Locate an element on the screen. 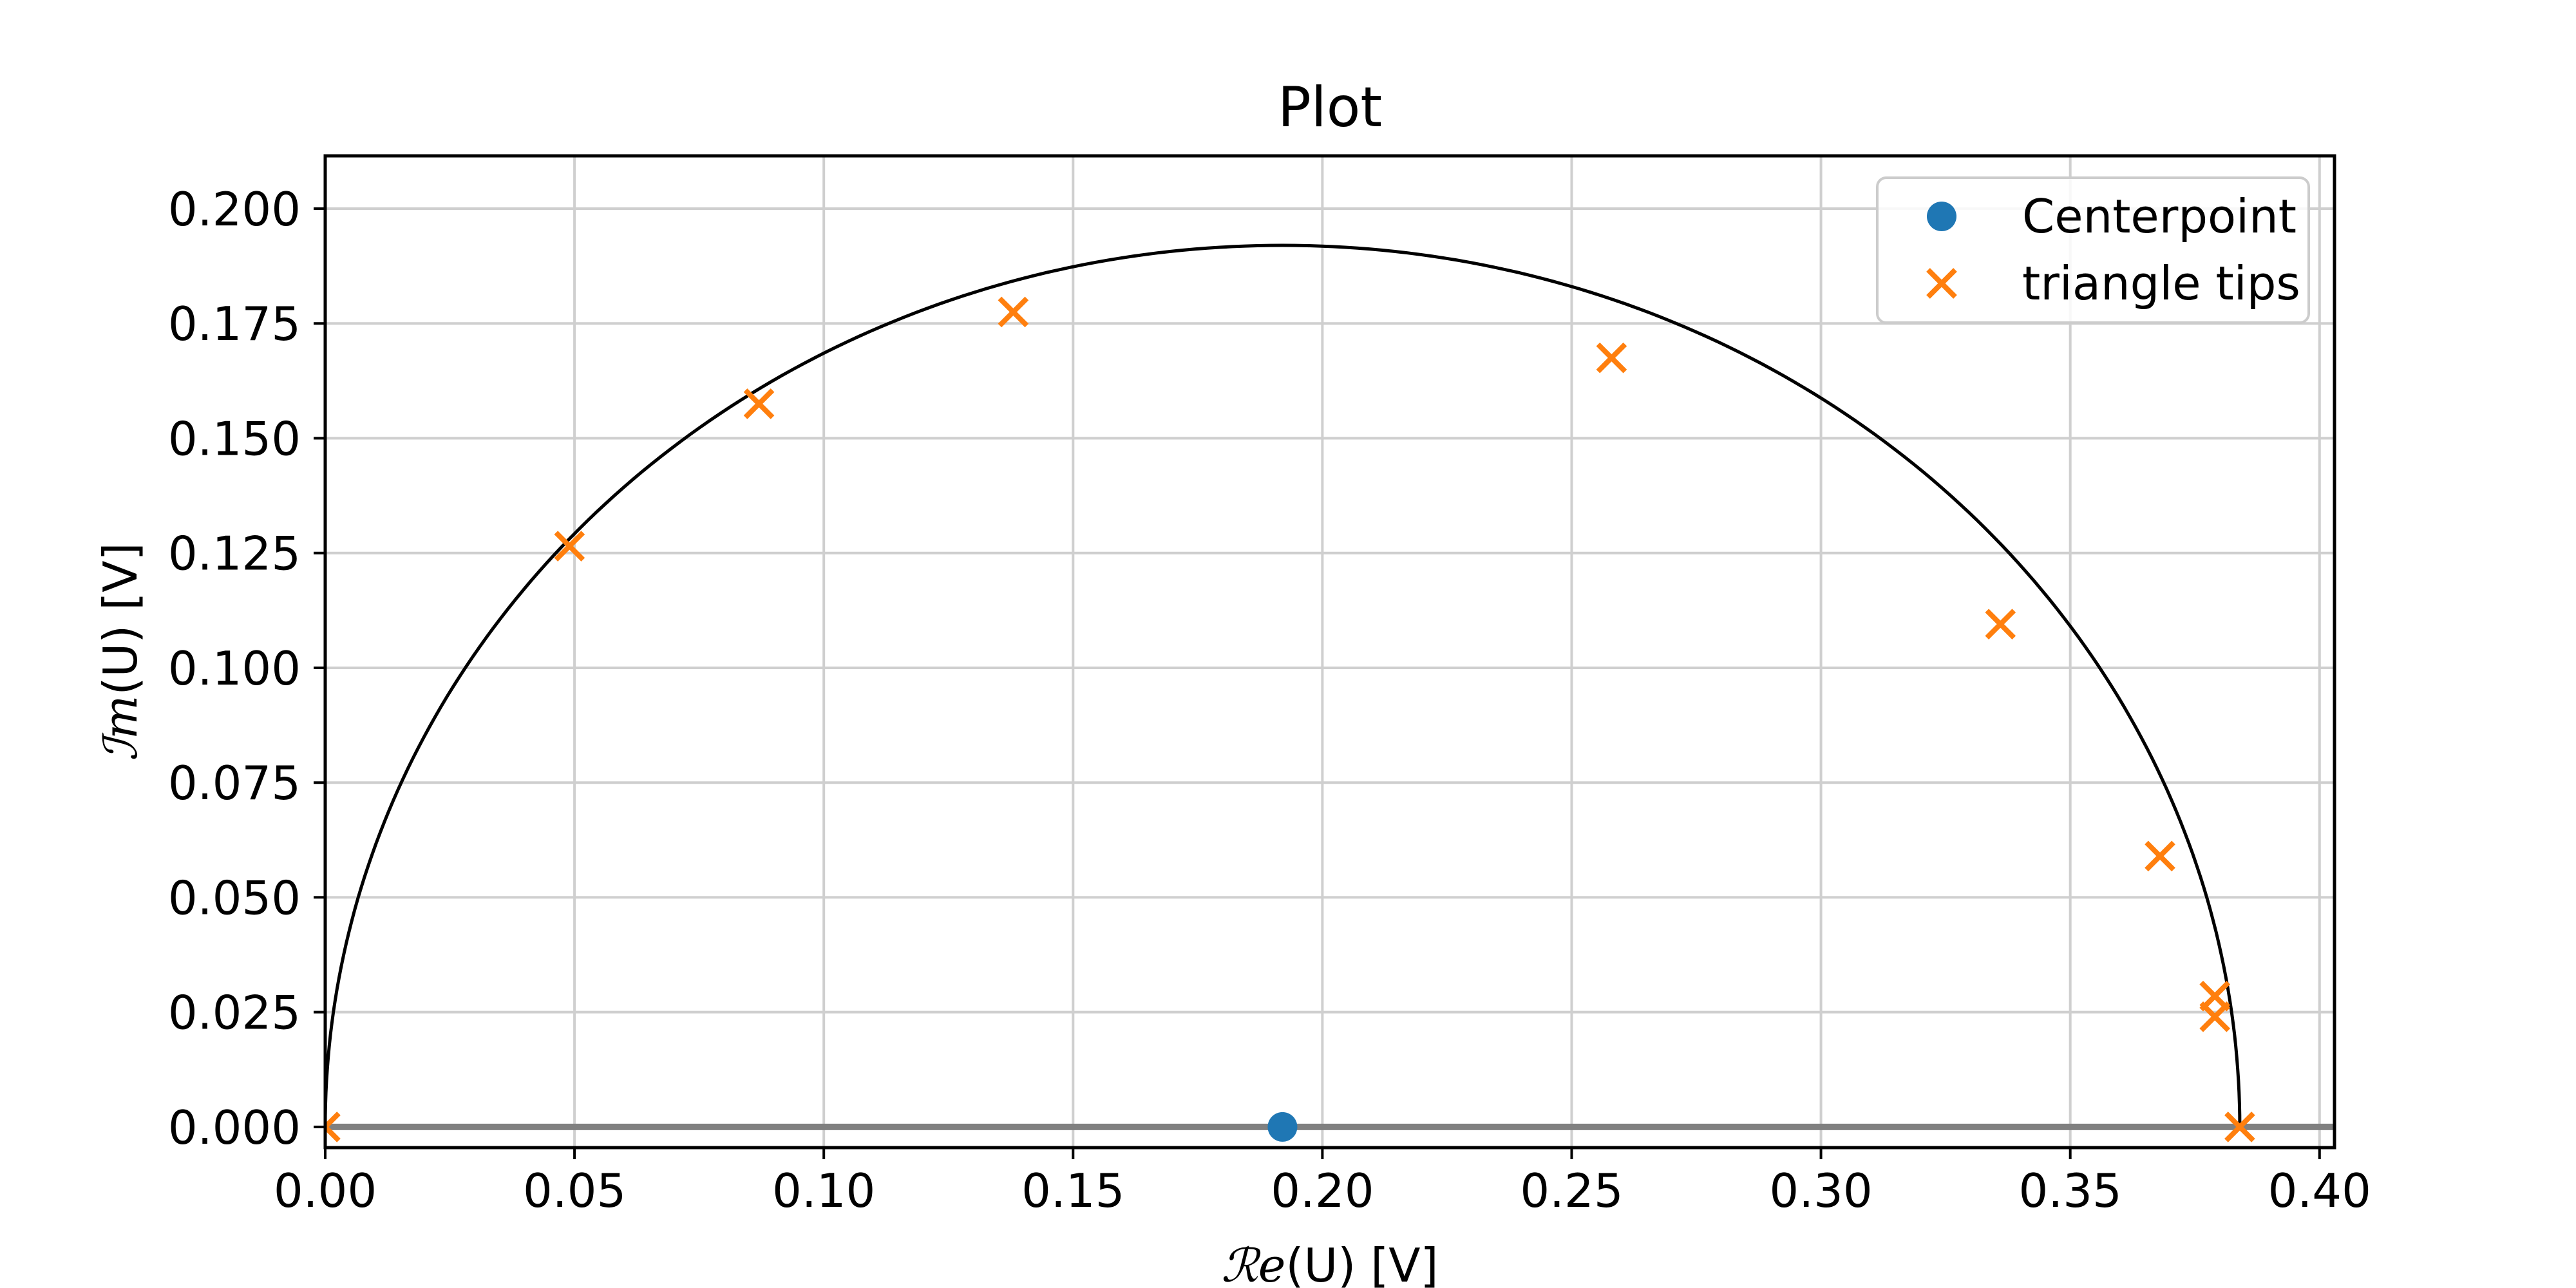 Image resolution: width=2576 pixels, height=1288 pixels. legend-box is located at coordinates (2093, 250).